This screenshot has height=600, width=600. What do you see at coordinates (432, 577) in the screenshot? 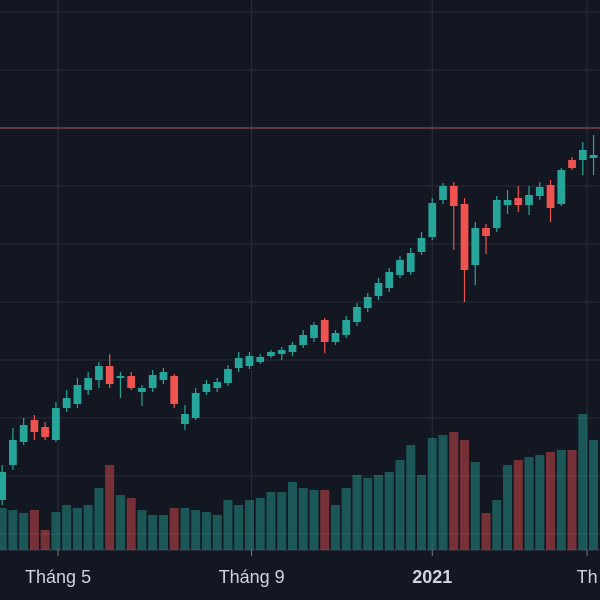
I see `x-tick-label: 2021` at bounding box center [432, 577].